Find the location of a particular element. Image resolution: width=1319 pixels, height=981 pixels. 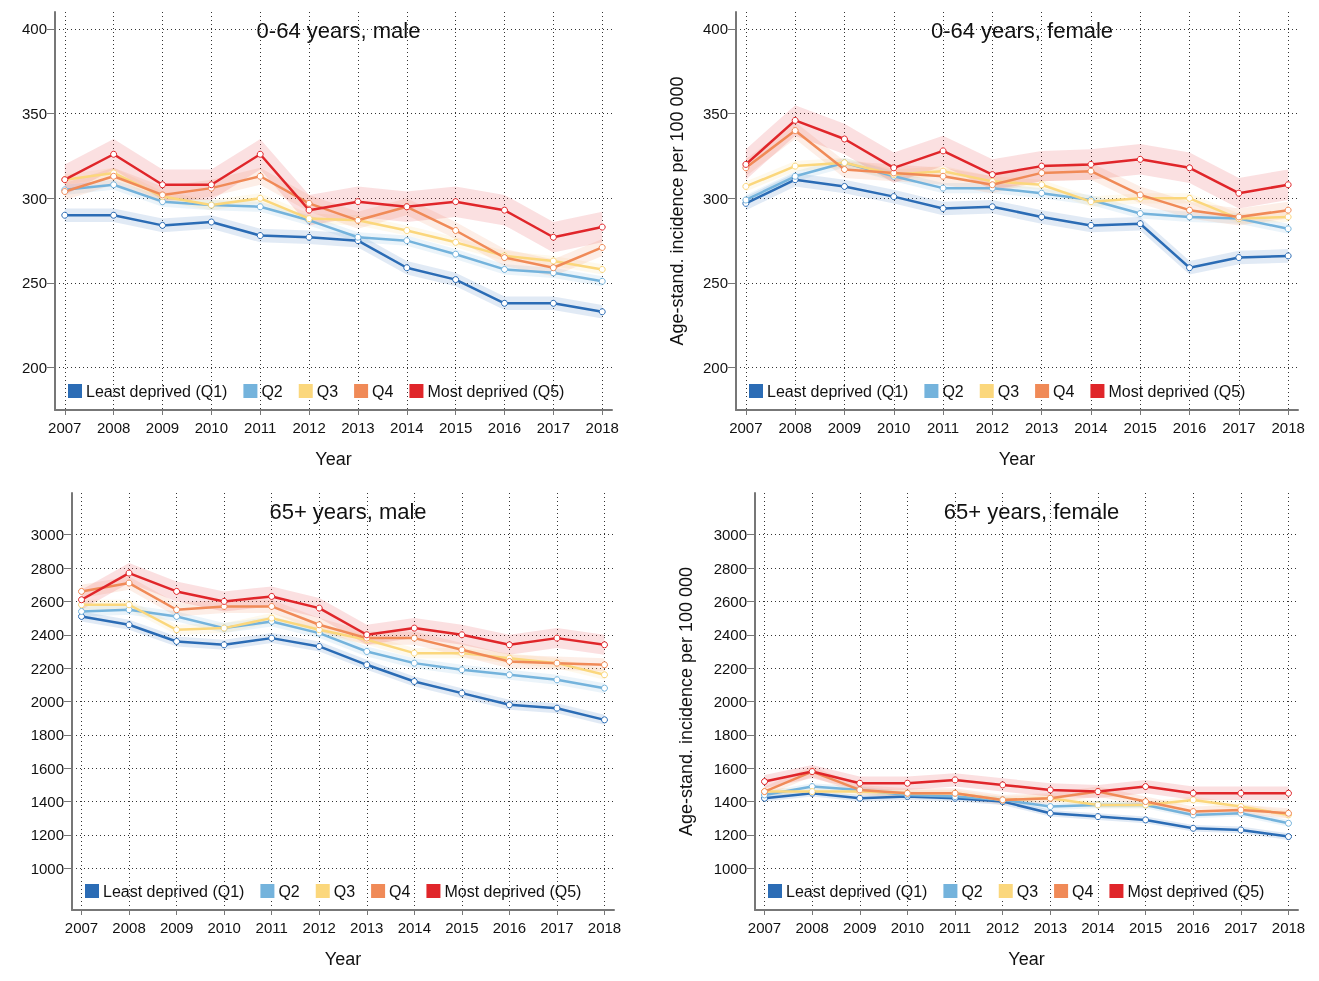

chart-title: 65+ years, female is located at coordinates (1031, 511).